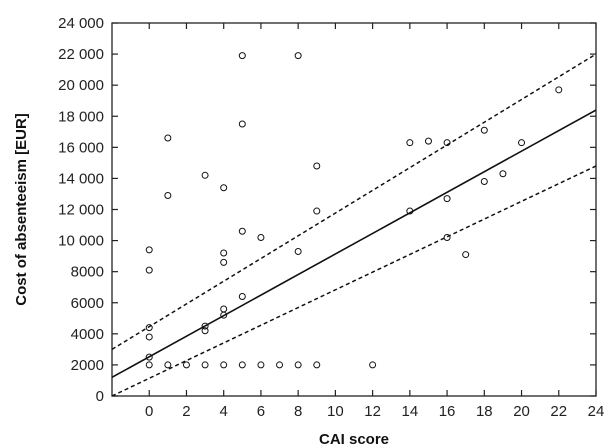 The width and height of the screenshot is (608, 448). Describe the element at coordinates (81, 178) in the screenshot. I see `y-tick-label: 14 000` at that location.